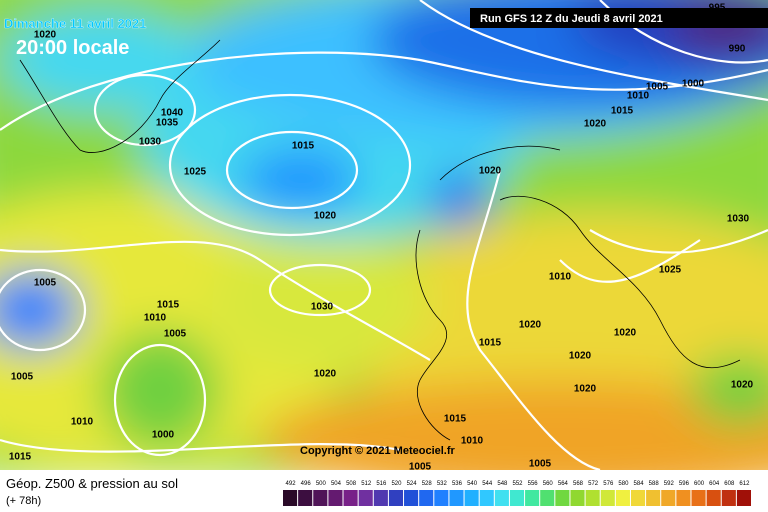 Image resolution: width=768 pixels, height=512 pixels. What do you see at coordinates (563, 484) in the screenshot?
I see `colorbar-label: 564` at bounding box center [563, 484].